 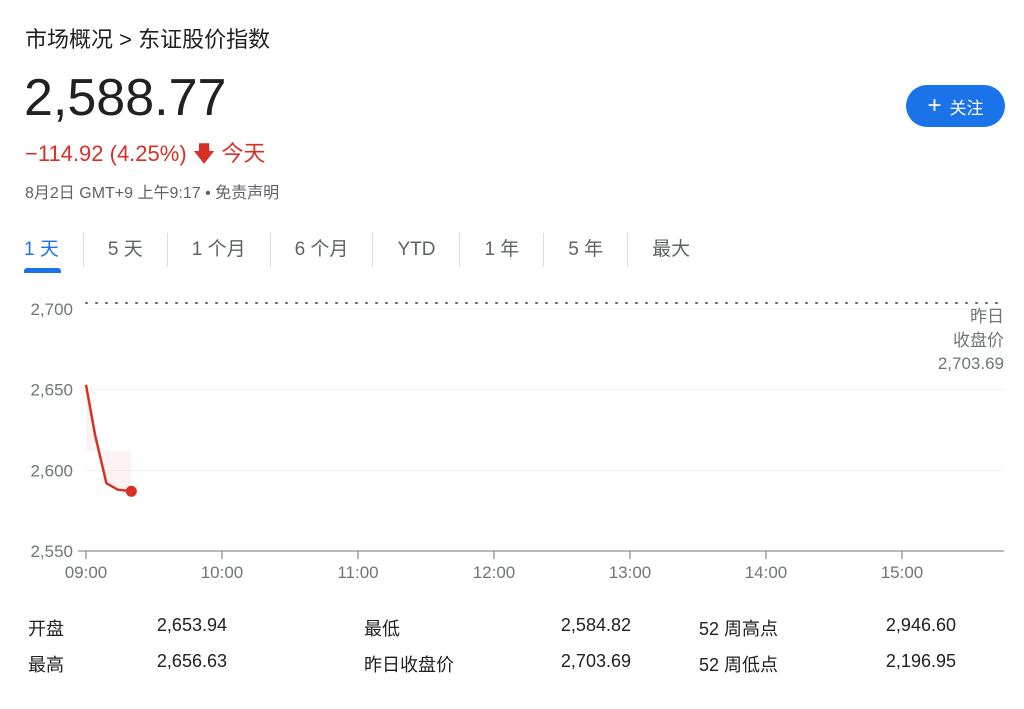 What do you see at coordinates (966, 108) in the screenshot?
I see `follow-label: 关注` at bounding box center [966, 108].